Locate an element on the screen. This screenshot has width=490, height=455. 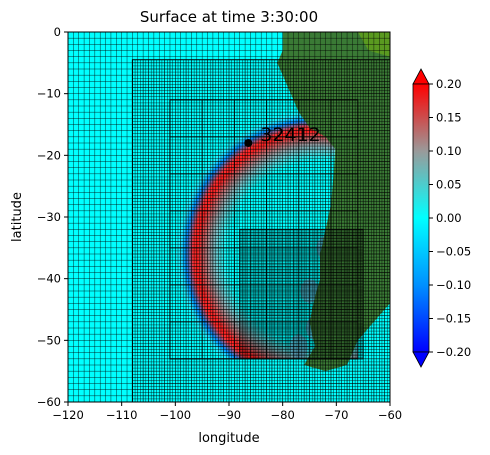
x-tick-label: −90 is located at coordinates (229, 415).